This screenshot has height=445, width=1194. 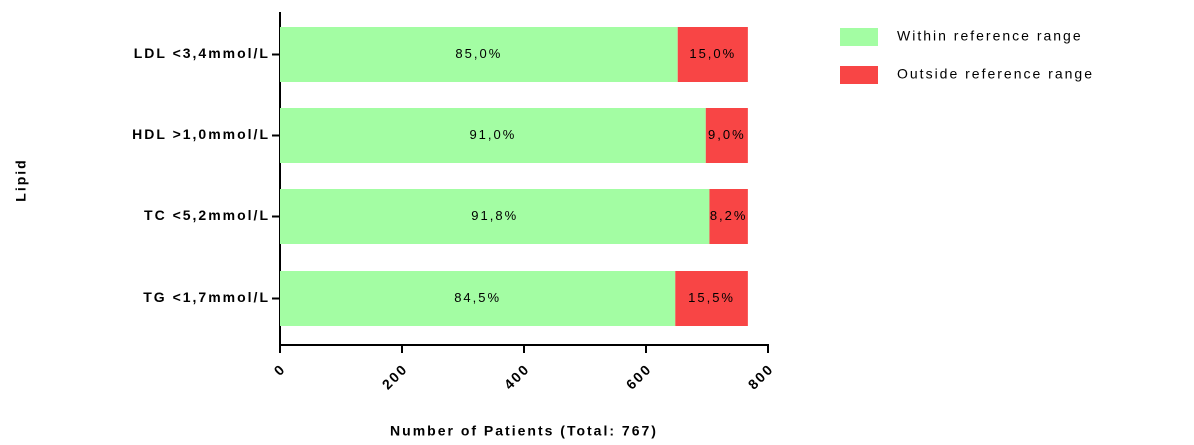 I want to click on y-axis-title: Lipid, so click(x=21, y=179).